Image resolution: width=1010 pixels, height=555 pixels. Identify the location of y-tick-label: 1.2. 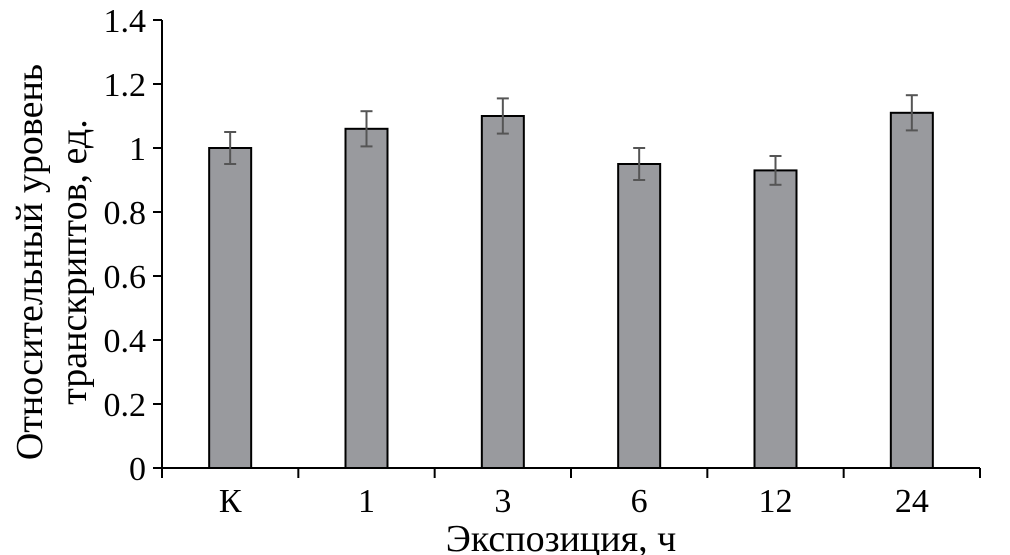
(125, 85).